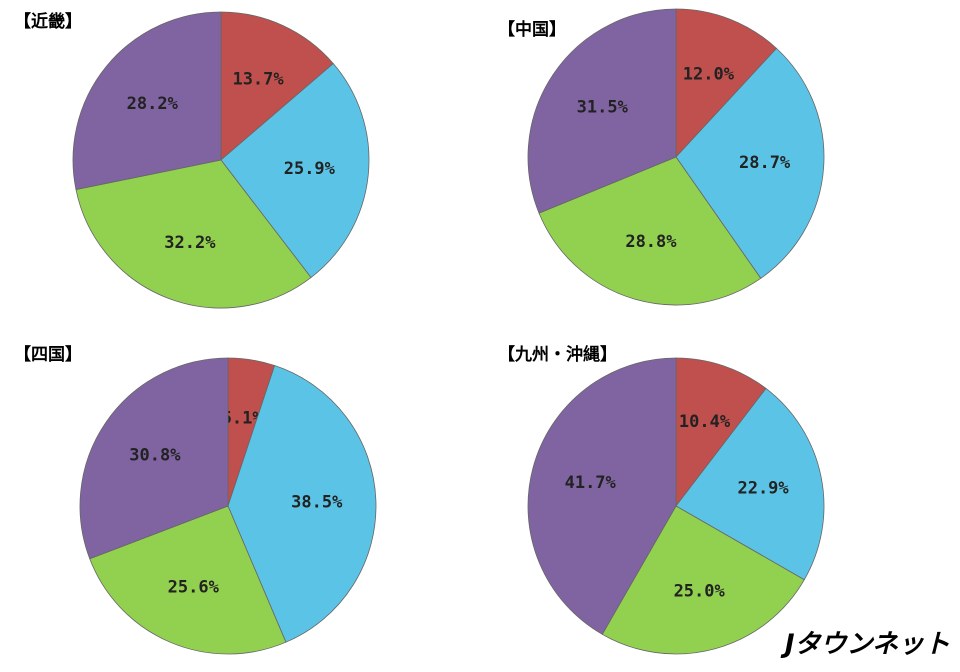 This screenshot has width=960, height=672. I want to click on chart-title: 【九州・沖縄】, so click(557, 354).